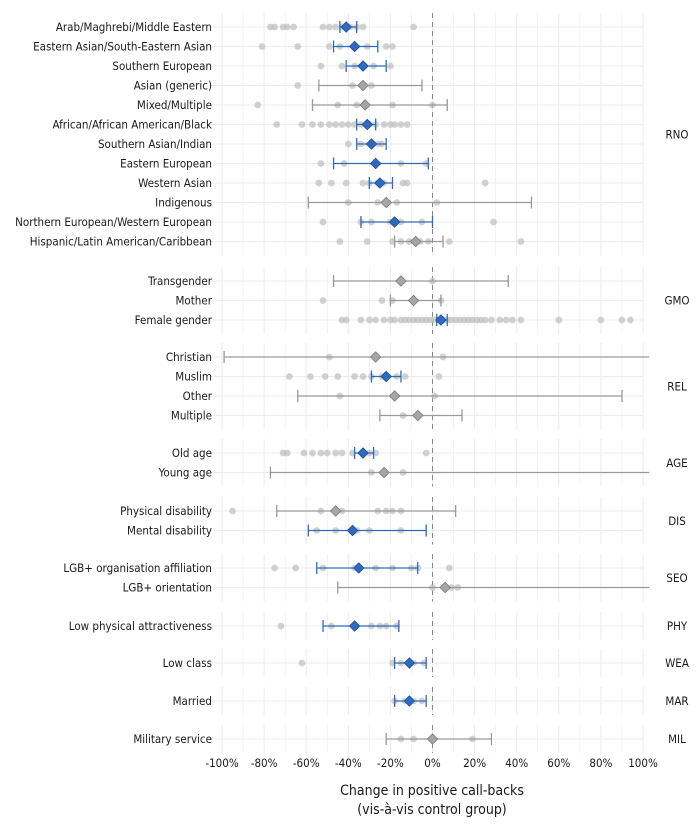 The width and height of the screenshot is (698, 838). Describe the element at coordinates (558, 763) in the screenshot. I see `x-tick-label: 60%` at that location.